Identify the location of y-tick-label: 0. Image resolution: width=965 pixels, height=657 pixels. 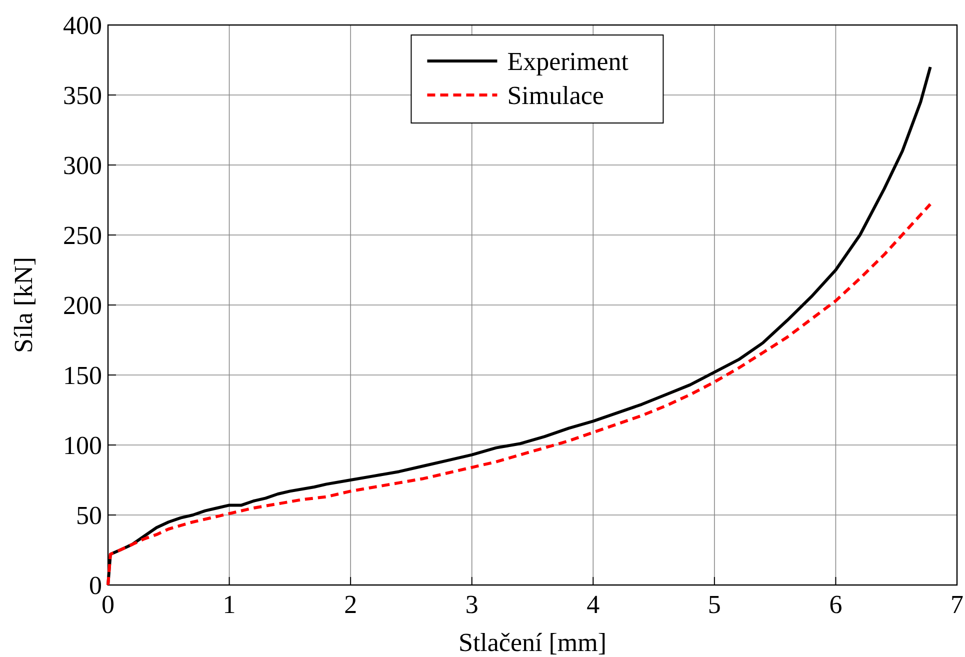
(95, 585).